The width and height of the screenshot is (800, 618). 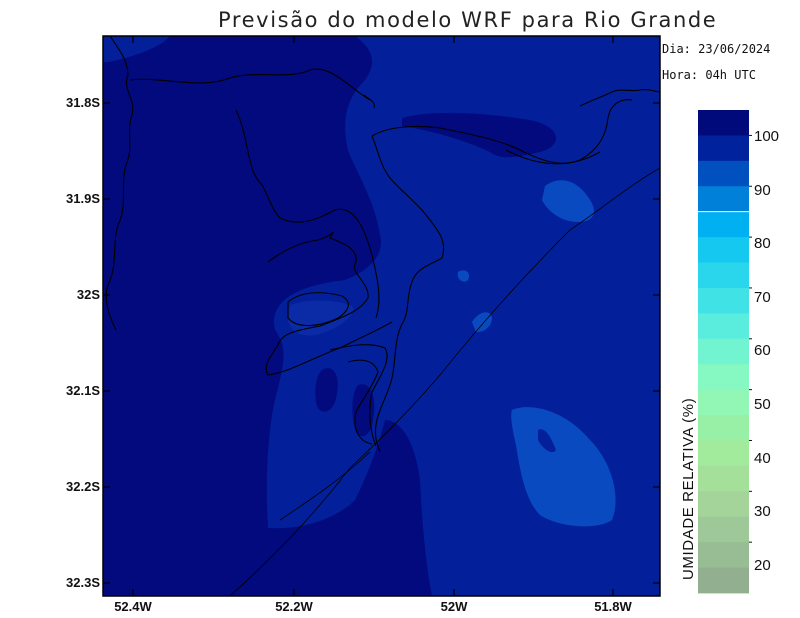 What do you see at coordinates (613, 606) in the screenshot?
I see `lon-label-51-8w: 51.8W` at bounding box center [613, 606].